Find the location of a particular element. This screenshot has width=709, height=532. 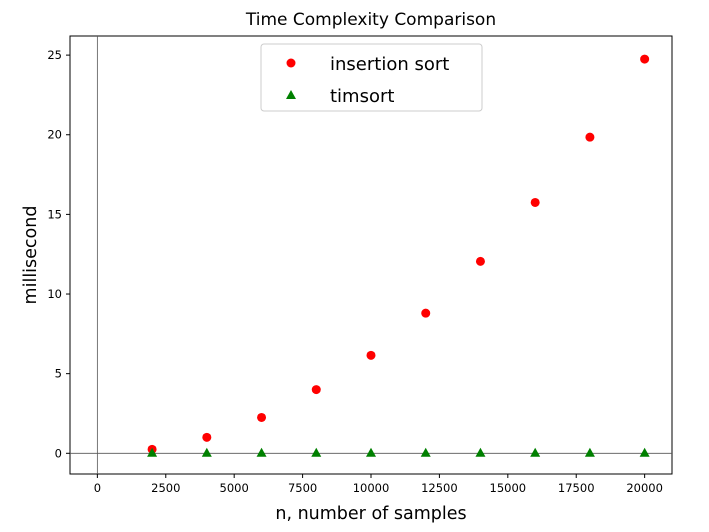

y-tick-label: 15 is located at coordinates (54, 214).